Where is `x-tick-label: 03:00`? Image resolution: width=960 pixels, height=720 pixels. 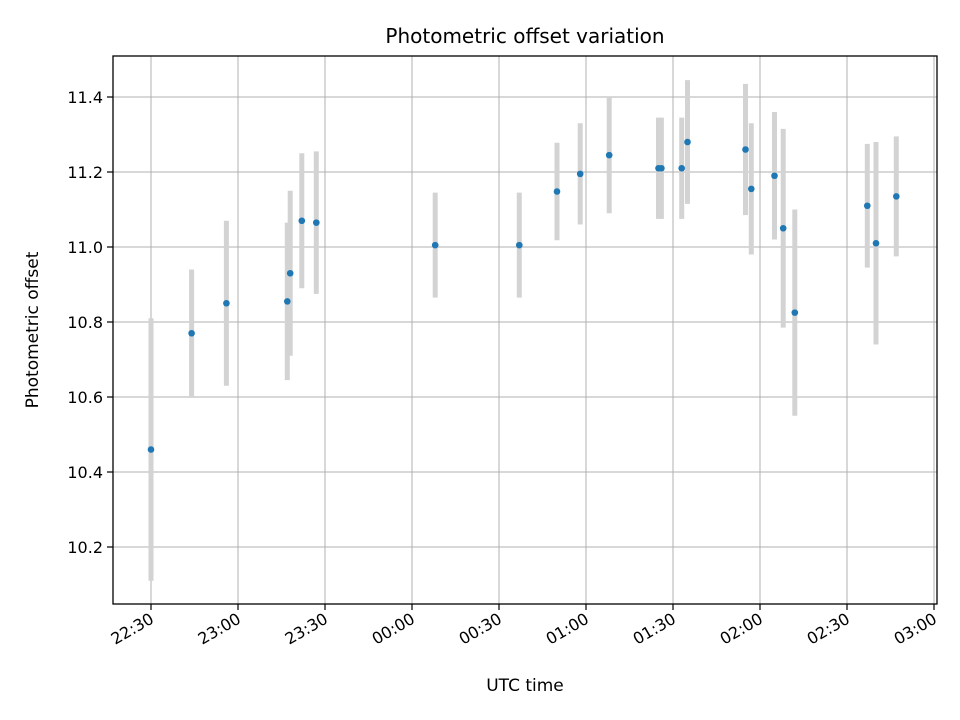 x-tick-label: 03:00 is located at coordinates (915, 629).